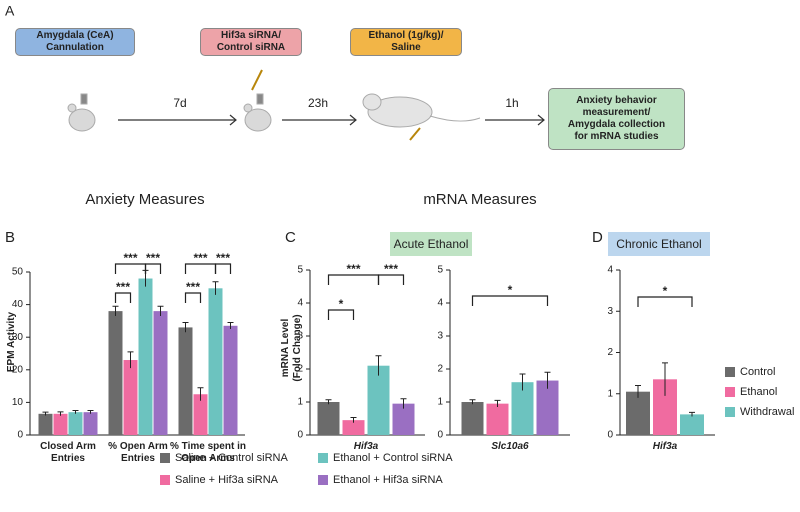 The height and width of the screenshot is (512, 800). I want to click on y-tick-label: 10, so click(18, 402).